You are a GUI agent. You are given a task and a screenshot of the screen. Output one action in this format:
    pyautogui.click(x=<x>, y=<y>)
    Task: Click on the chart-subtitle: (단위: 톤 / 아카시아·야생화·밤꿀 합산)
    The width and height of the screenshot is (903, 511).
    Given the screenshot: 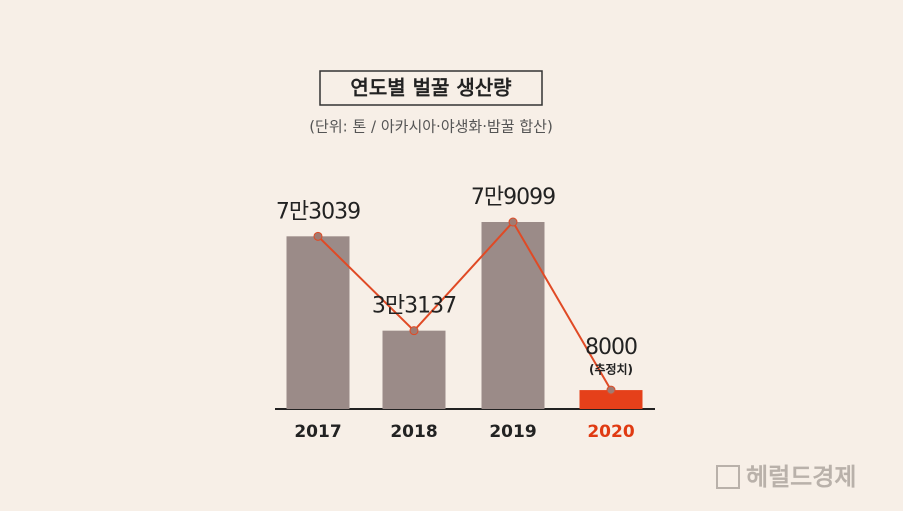 What is the action you would take?
    pyautogui.click(x=431, y=127)
    